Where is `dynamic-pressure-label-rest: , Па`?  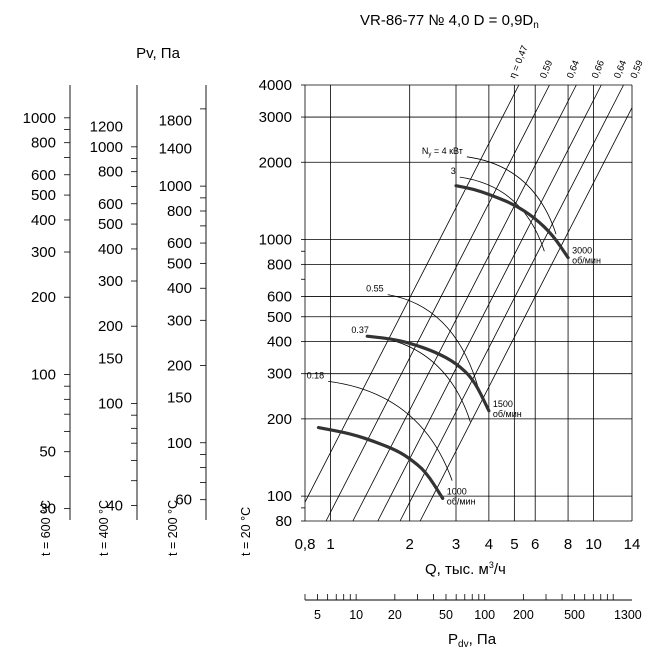
dynamic-pressure-label-rest: , Па is located at coordinates (483, 639).